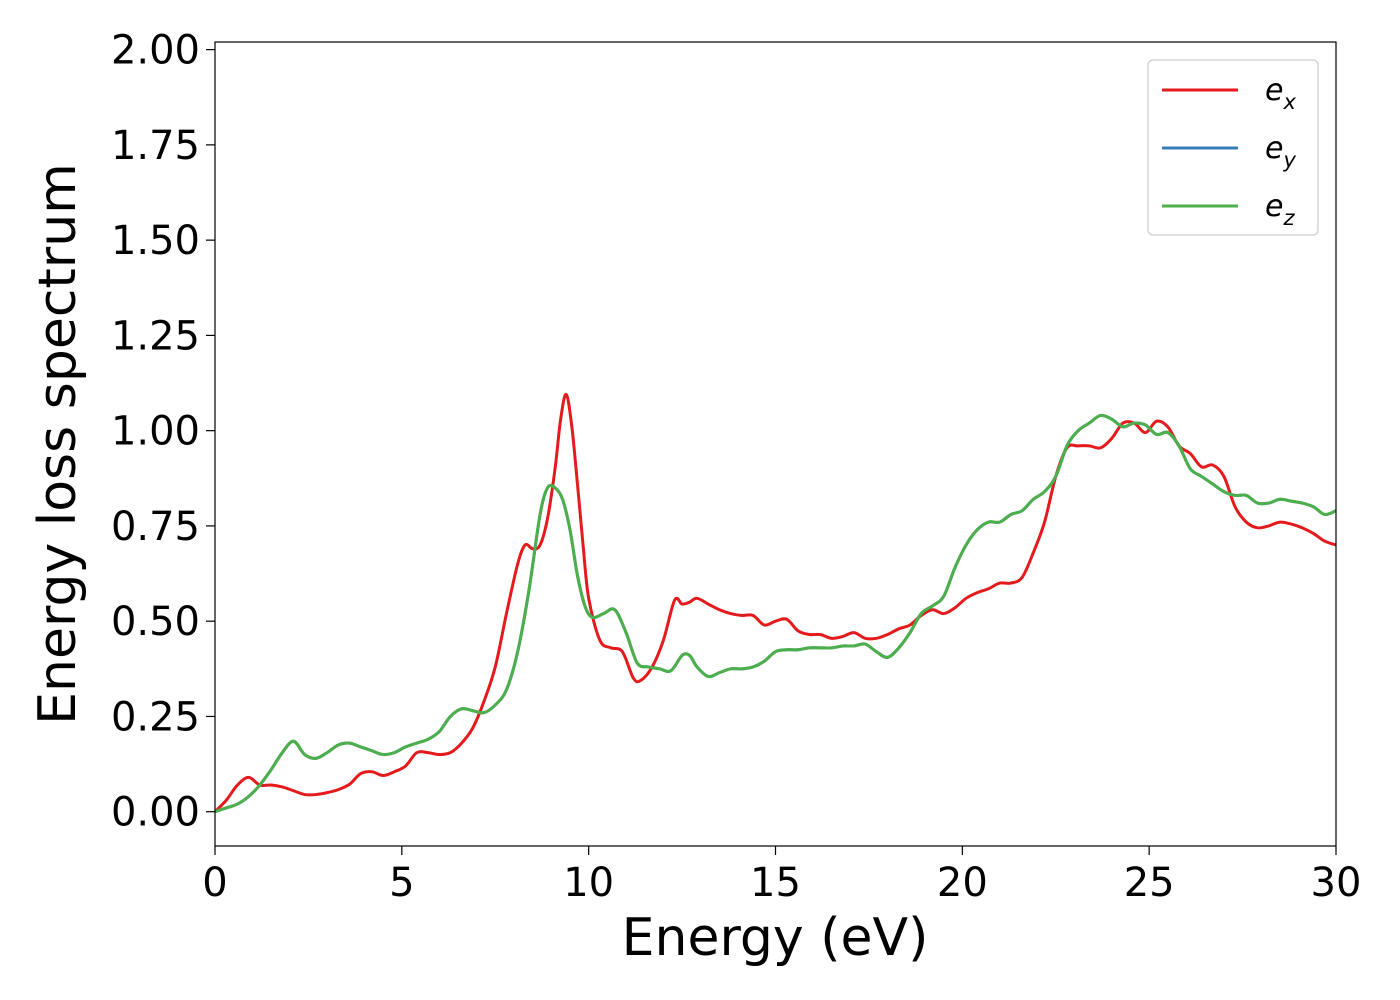 The image size is (1400, 1000). I want to click on y-tick-label: 0.50, so click(155, 622).